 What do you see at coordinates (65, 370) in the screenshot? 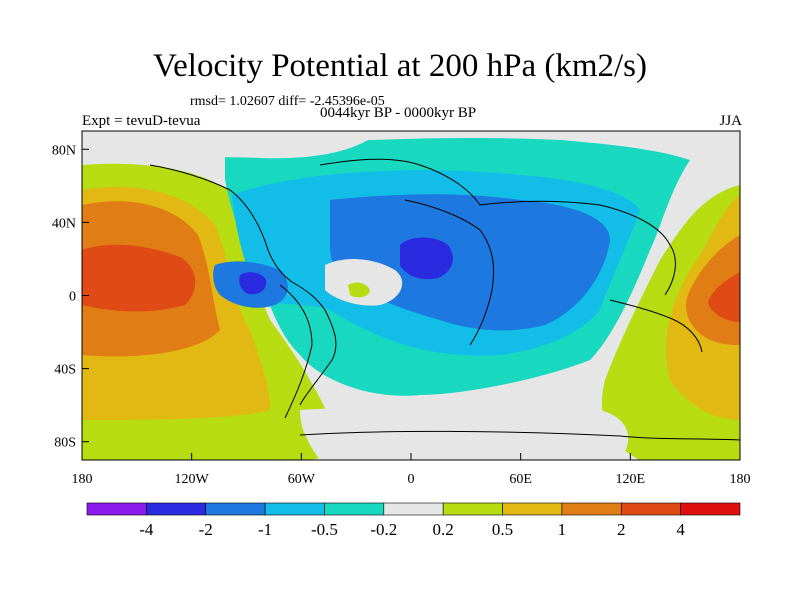
I see `y-tick-label: 40S` at bounding box center [65, 370].